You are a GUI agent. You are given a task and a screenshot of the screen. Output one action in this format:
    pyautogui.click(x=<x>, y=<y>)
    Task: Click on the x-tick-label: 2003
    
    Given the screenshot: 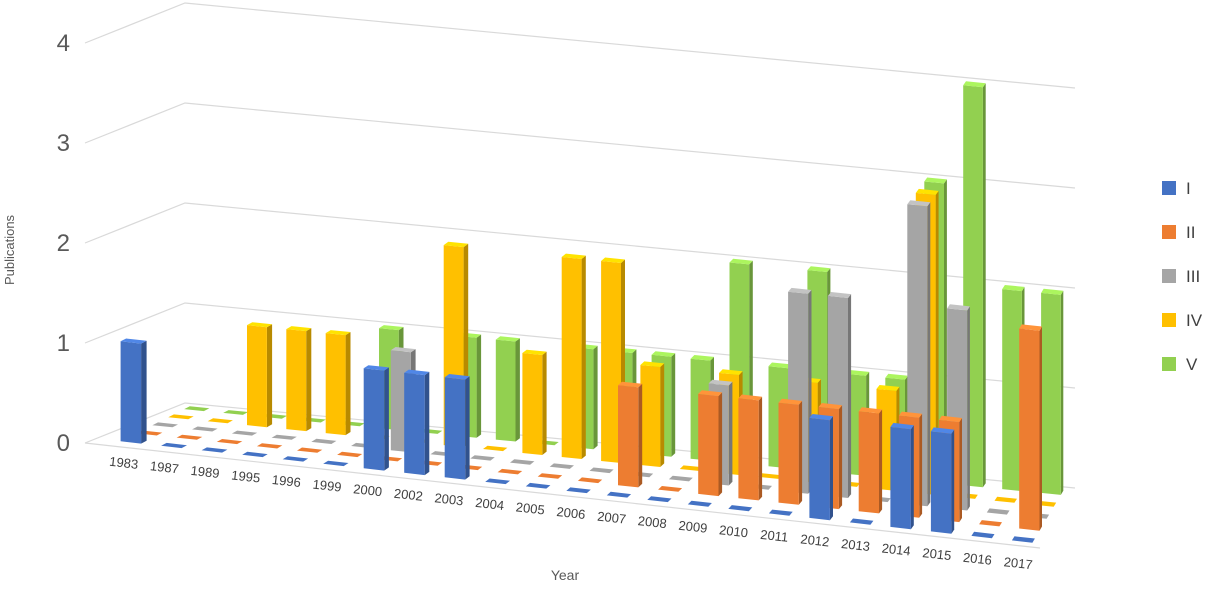 What is the action you would take?
    pyautogui.click(x=449, y=499)
    